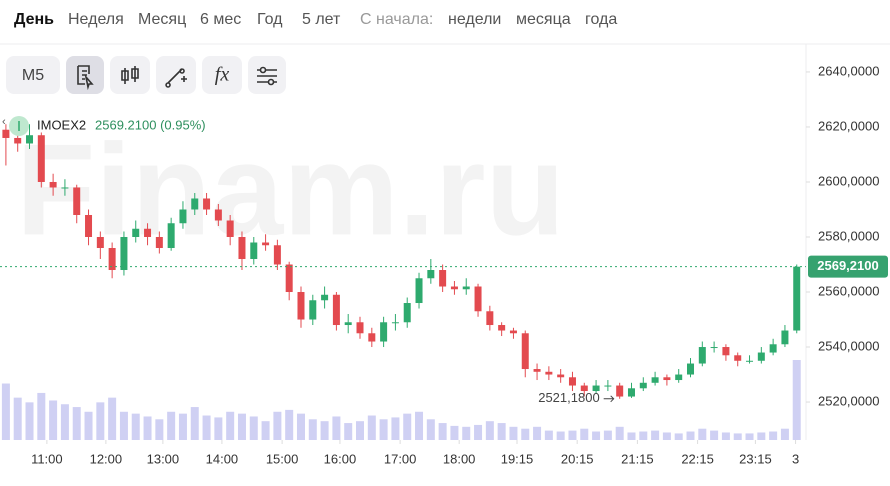  I want to click on tab: 6 мес, so click(220, 19).